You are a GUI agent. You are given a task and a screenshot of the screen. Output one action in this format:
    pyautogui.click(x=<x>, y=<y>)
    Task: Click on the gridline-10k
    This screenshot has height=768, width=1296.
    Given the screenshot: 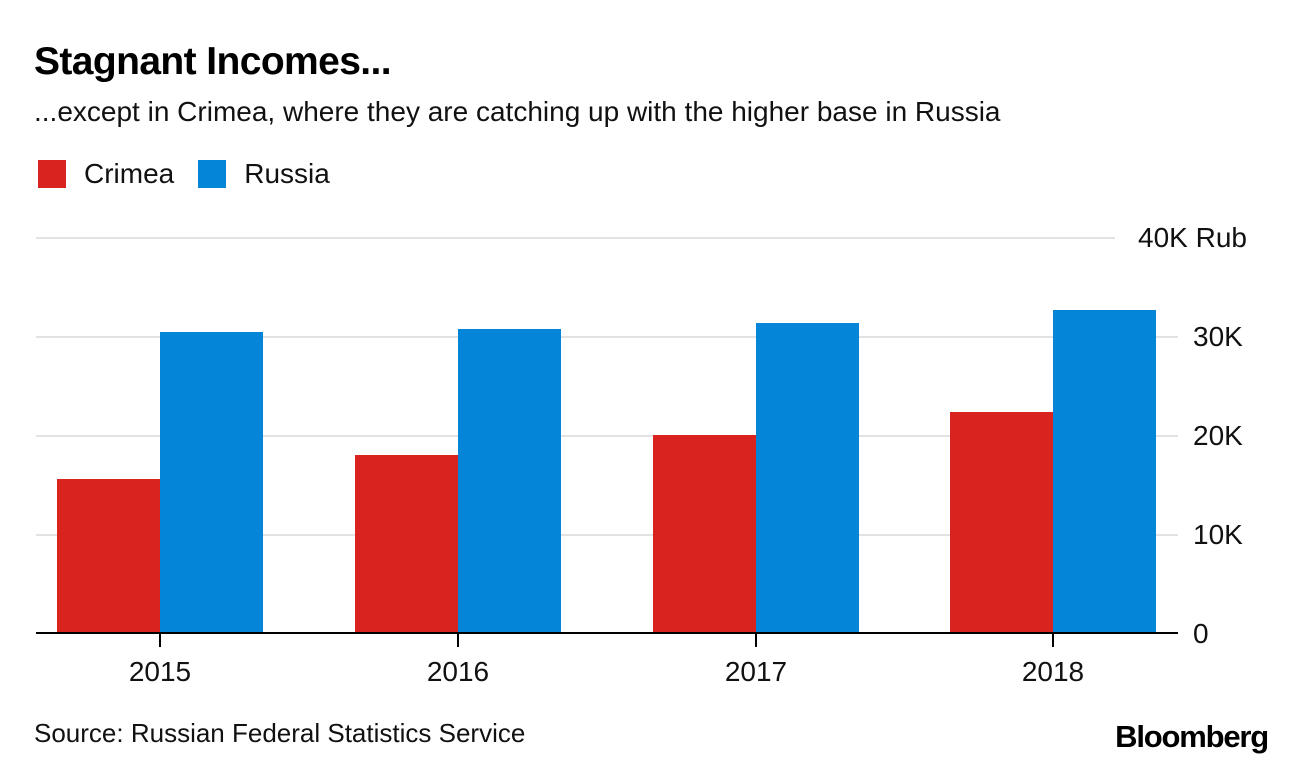 What is the action you would take?
    pyautogui.click(x=607, y=535)
    